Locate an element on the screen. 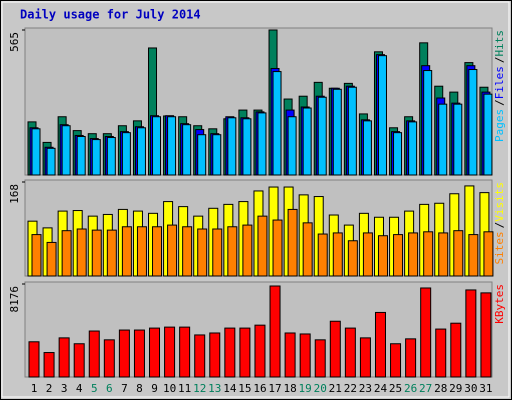 This screenshot has height=400, width=512. x-tick-label: 9 is located at coordinates (154, 388).